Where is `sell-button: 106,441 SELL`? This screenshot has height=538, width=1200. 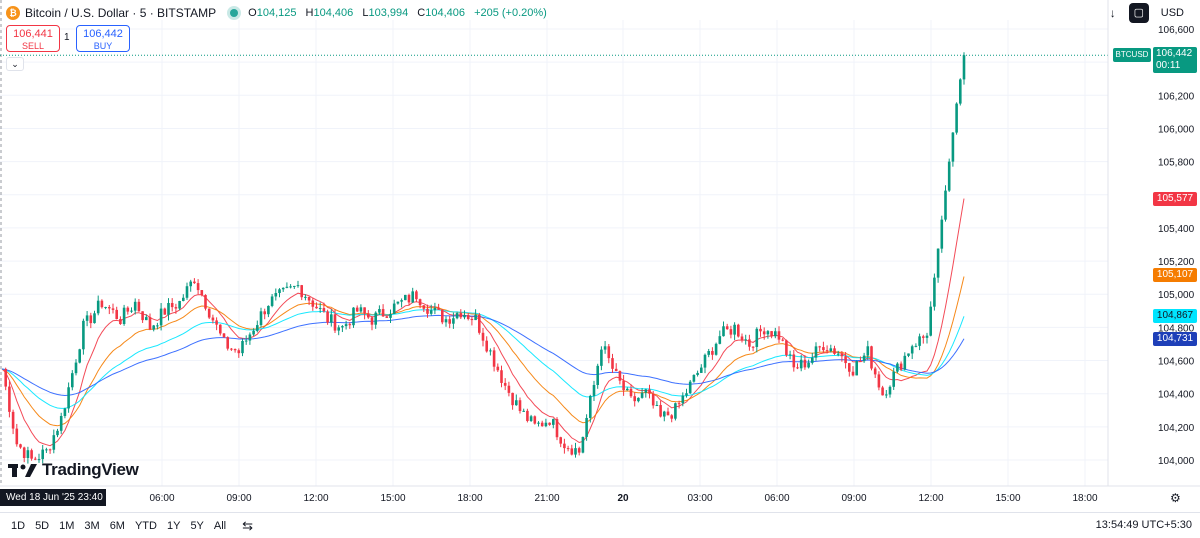
sell-button: 106,441 SELL is located at coordinates (33, 38).